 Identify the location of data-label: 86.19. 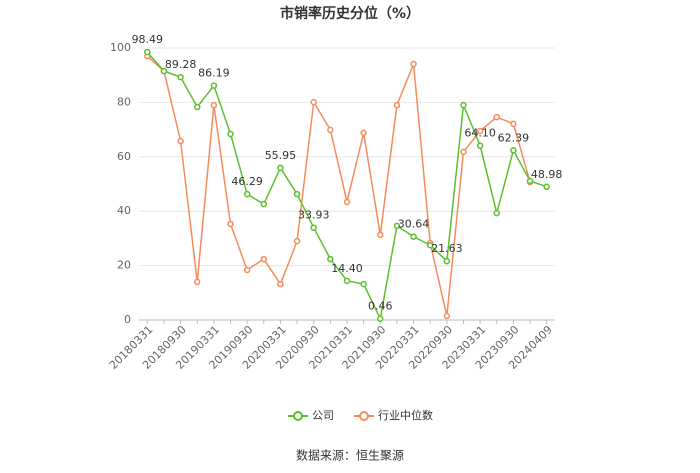
(214, 73).